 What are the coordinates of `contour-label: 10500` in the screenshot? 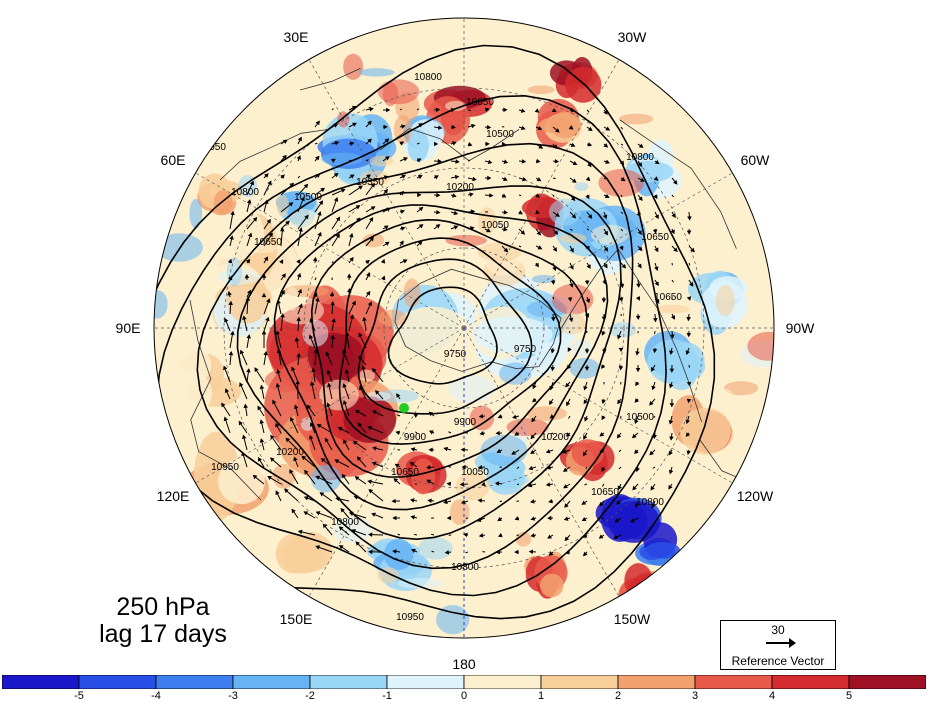 It's located at (500, 134).